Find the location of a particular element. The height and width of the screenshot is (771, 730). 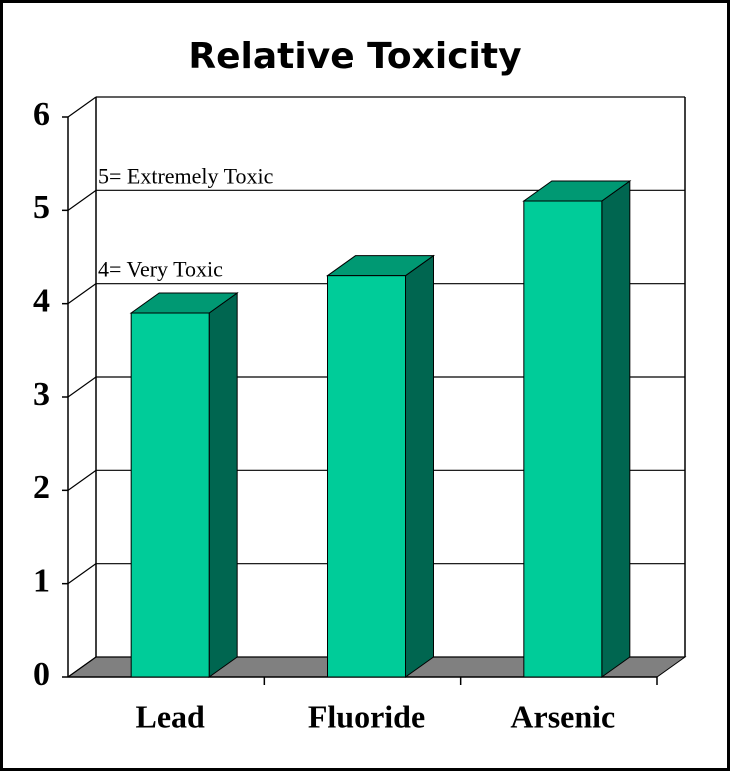

y-tick-label: 6 is located at coordinates (41, 114).